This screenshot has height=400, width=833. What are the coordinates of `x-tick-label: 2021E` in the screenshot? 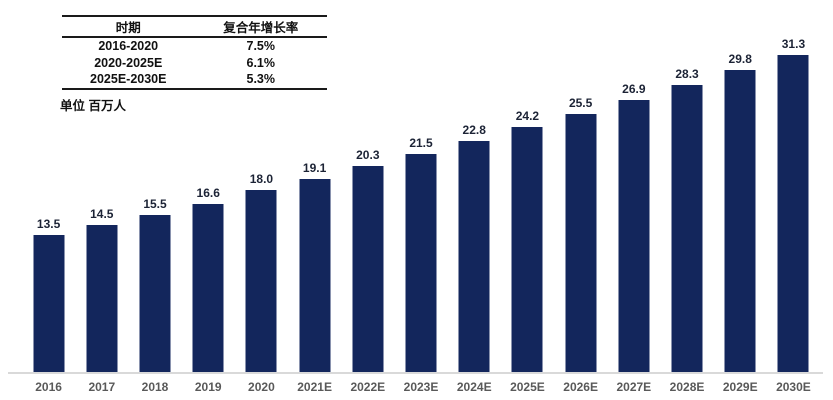 It's located at (314, 387).